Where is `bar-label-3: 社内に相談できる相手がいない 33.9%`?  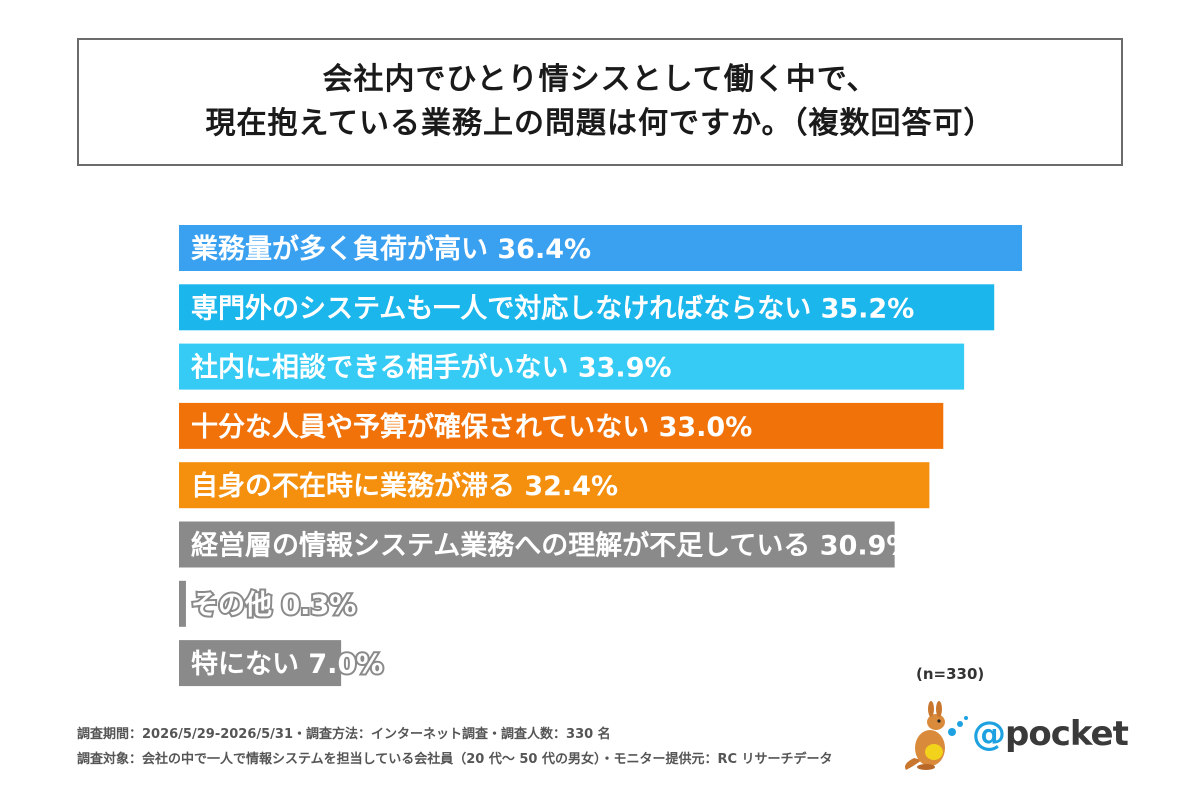 bar-label-3: 社内に相談できる相手がいない 33.9% is located at coordinates (431, 368).